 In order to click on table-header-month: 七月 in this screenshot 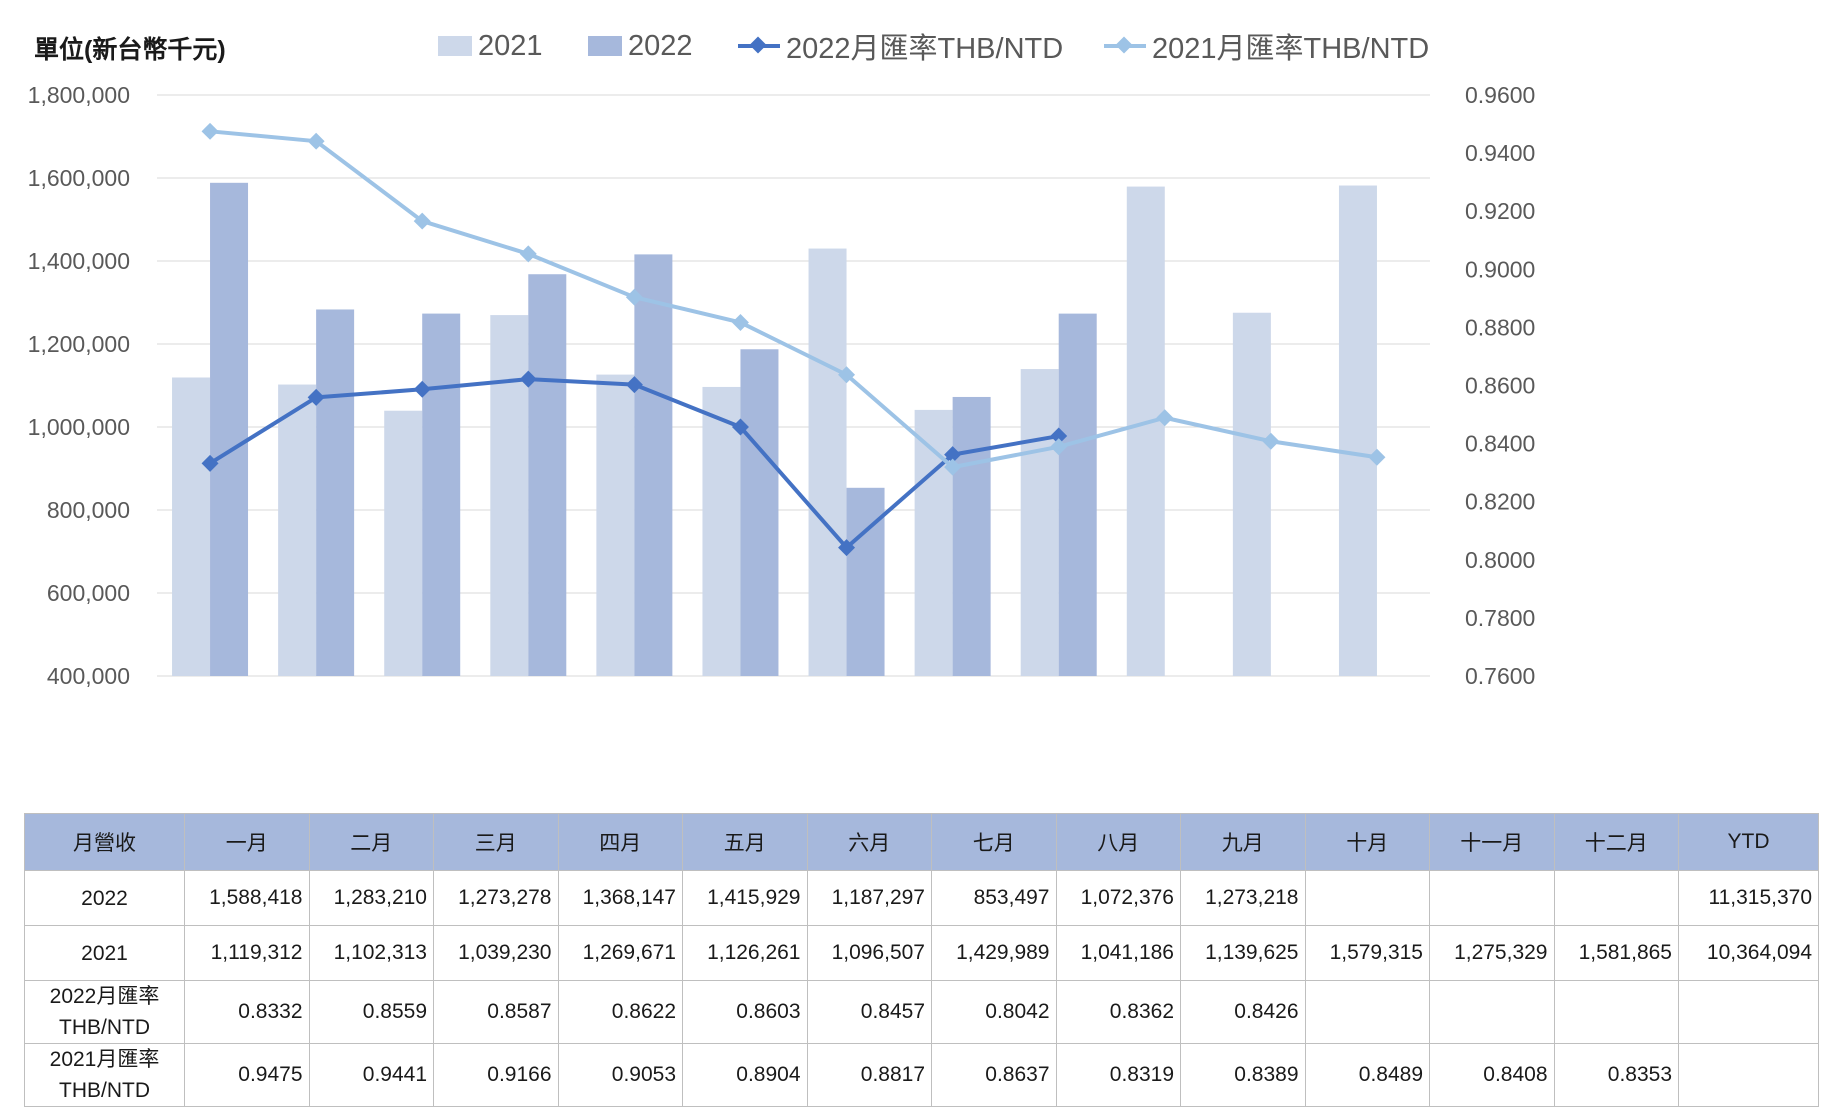, I will do `click(994, 842)`.